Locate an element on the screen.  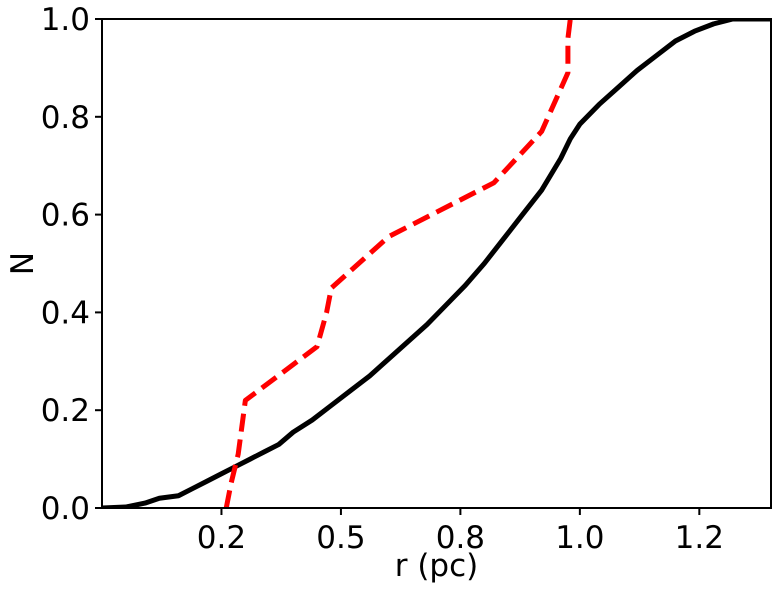
x-tick-label: 0.8 is located at coordinates (460, 538).